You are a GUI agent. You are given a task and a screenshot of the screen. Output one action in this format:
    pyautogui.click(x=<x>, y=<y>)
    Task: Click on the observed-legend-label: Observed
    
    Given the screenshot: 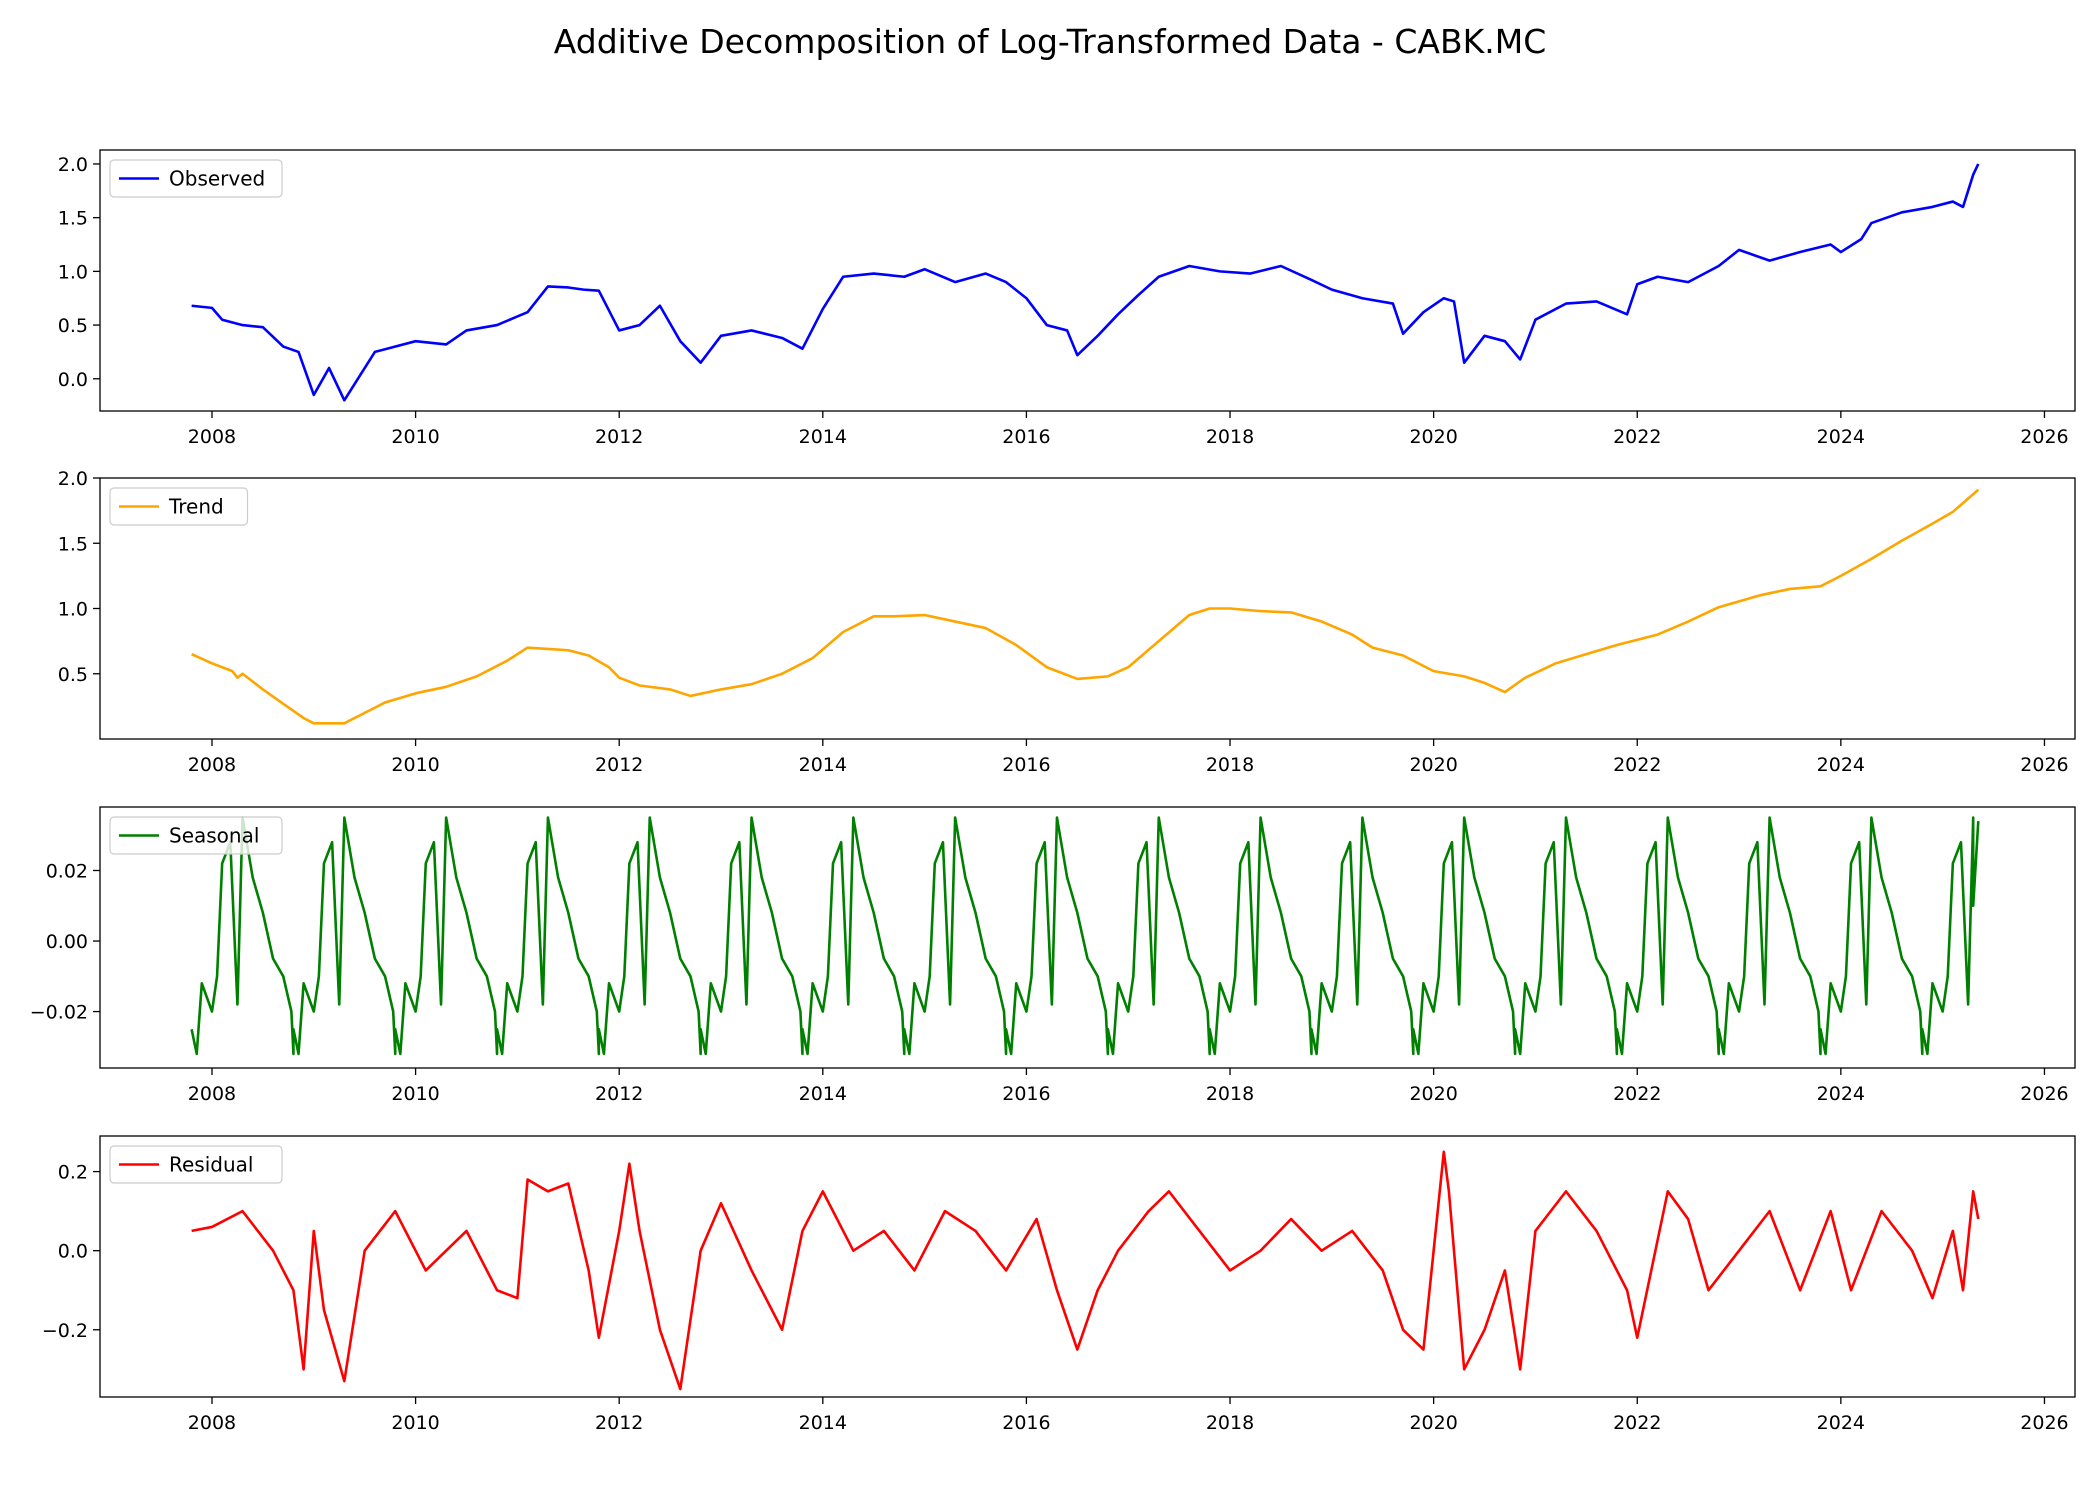 What is the action you would take?
    pyautogui.click(x=217, y=179)
    